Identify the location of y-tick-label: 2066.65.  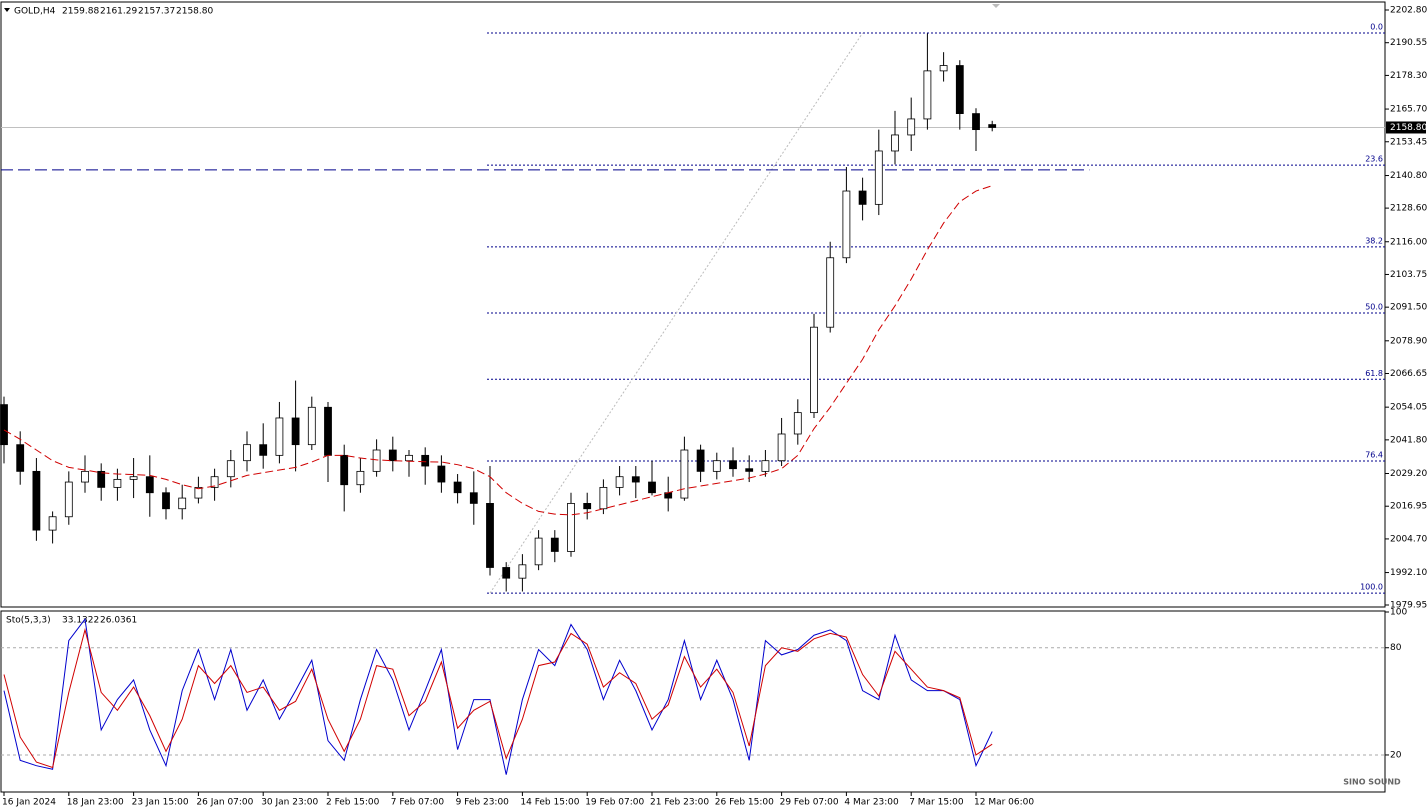
(1408, 374).